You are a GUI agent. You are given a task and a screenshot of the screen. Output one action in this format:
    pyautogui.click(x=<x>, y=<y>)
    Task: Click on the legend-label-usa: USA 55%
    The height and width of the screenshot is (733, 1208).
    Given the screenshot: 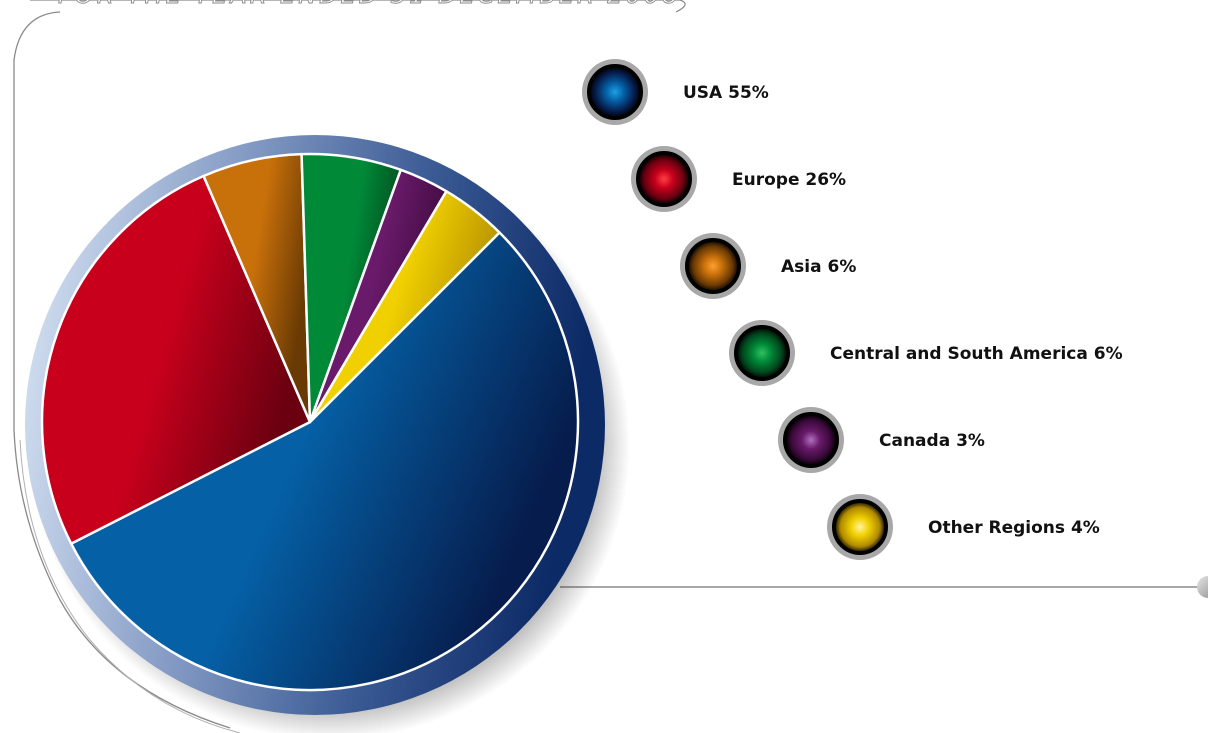 What is the action you would take?
    pyautogui.click(x=726, y=93)
    